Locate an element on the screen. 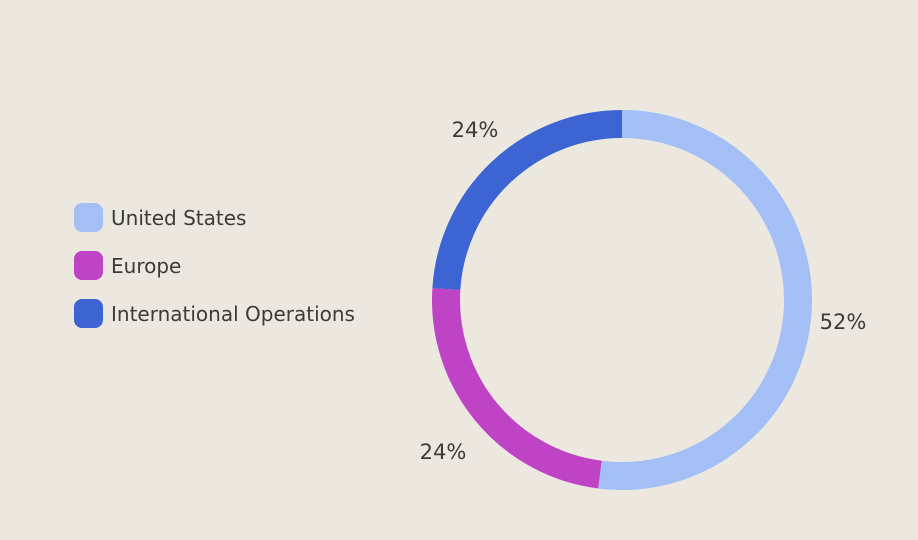 The width and height of the screenshot is (918, 540). legend-swatch-united-states is located at coordinates (88, 217).